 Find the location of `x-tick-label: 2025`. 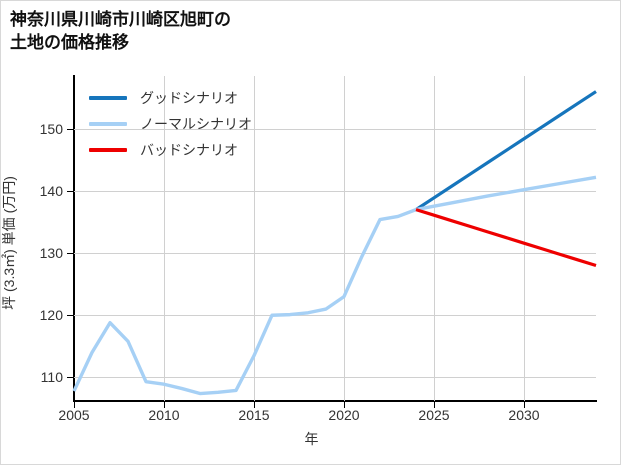

x-tick-label: 2025 is located at coordinates (434, 415).